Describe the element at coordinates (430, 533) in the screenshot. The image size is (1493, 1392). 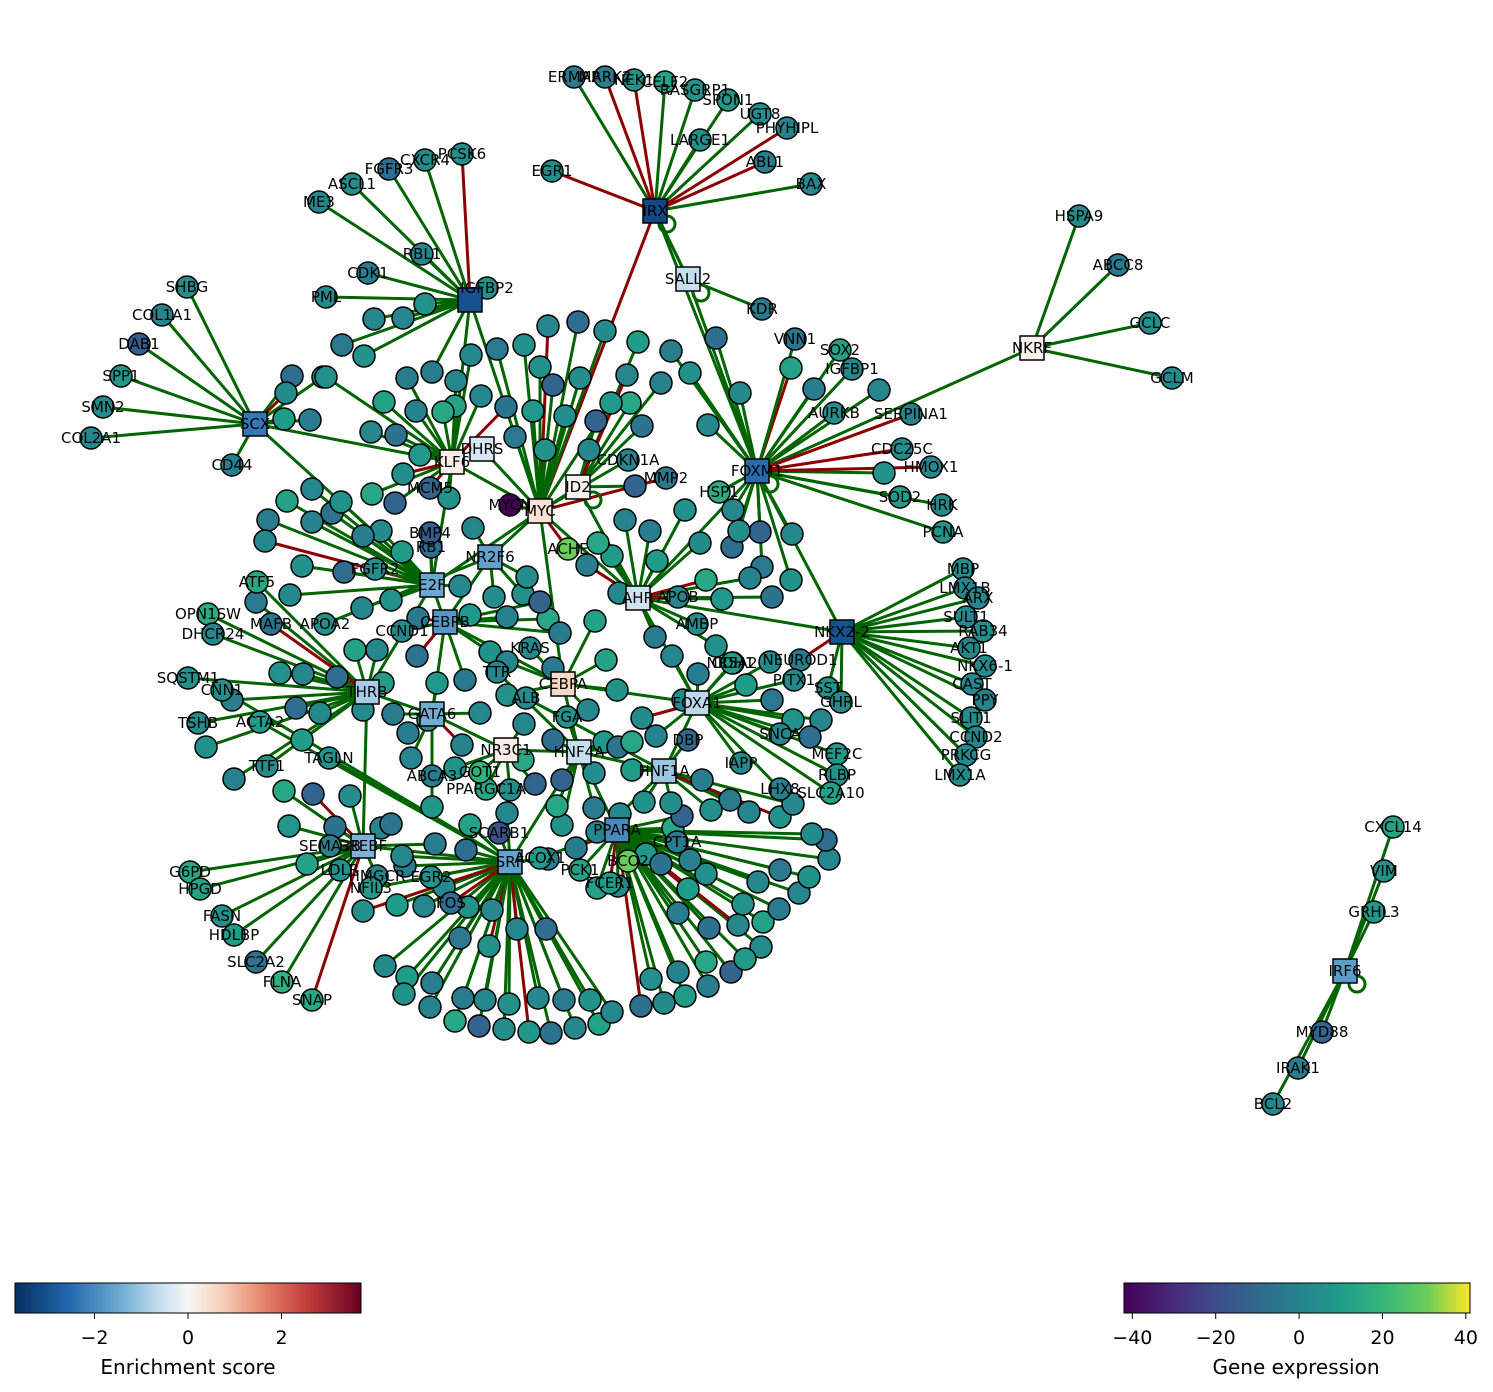
I see `gene-node-bmp4` at that location.